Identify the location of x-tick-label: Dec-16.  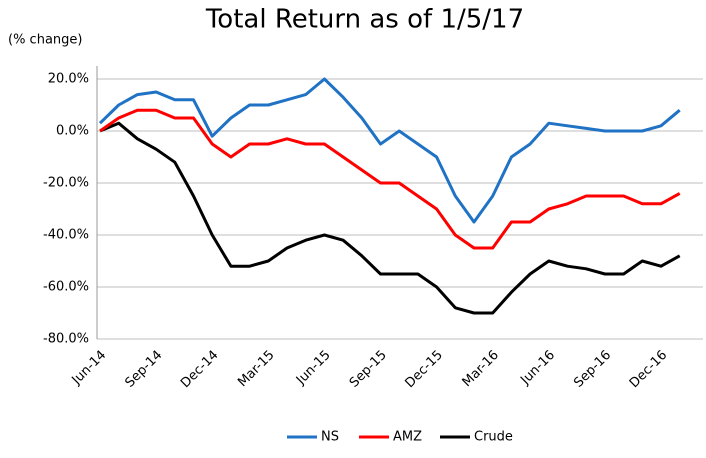
(648, 369).